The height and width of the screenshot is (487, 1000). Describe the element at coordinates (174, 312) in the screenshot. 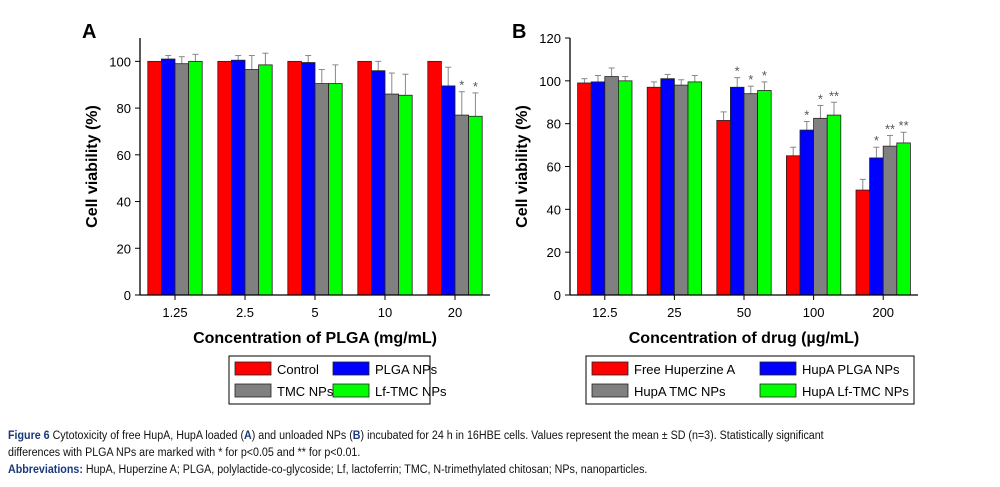

I see `x-tick-label: 1.25` at that location.